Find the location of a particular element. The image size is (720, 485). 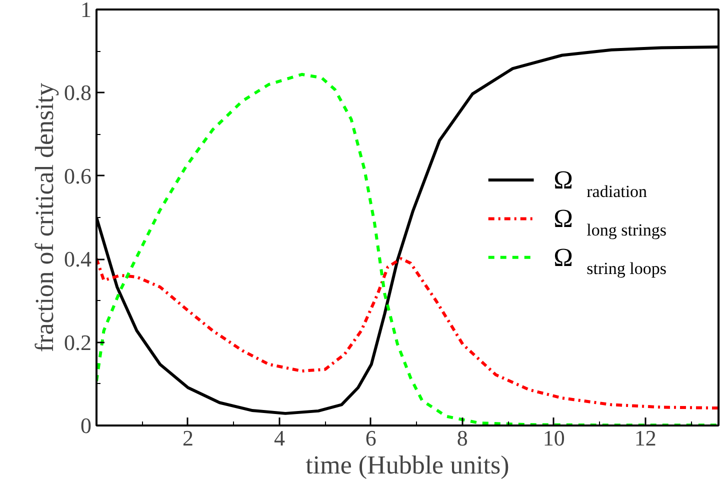

y-tick-label: 0.2 is located at coordinates (78, 342).